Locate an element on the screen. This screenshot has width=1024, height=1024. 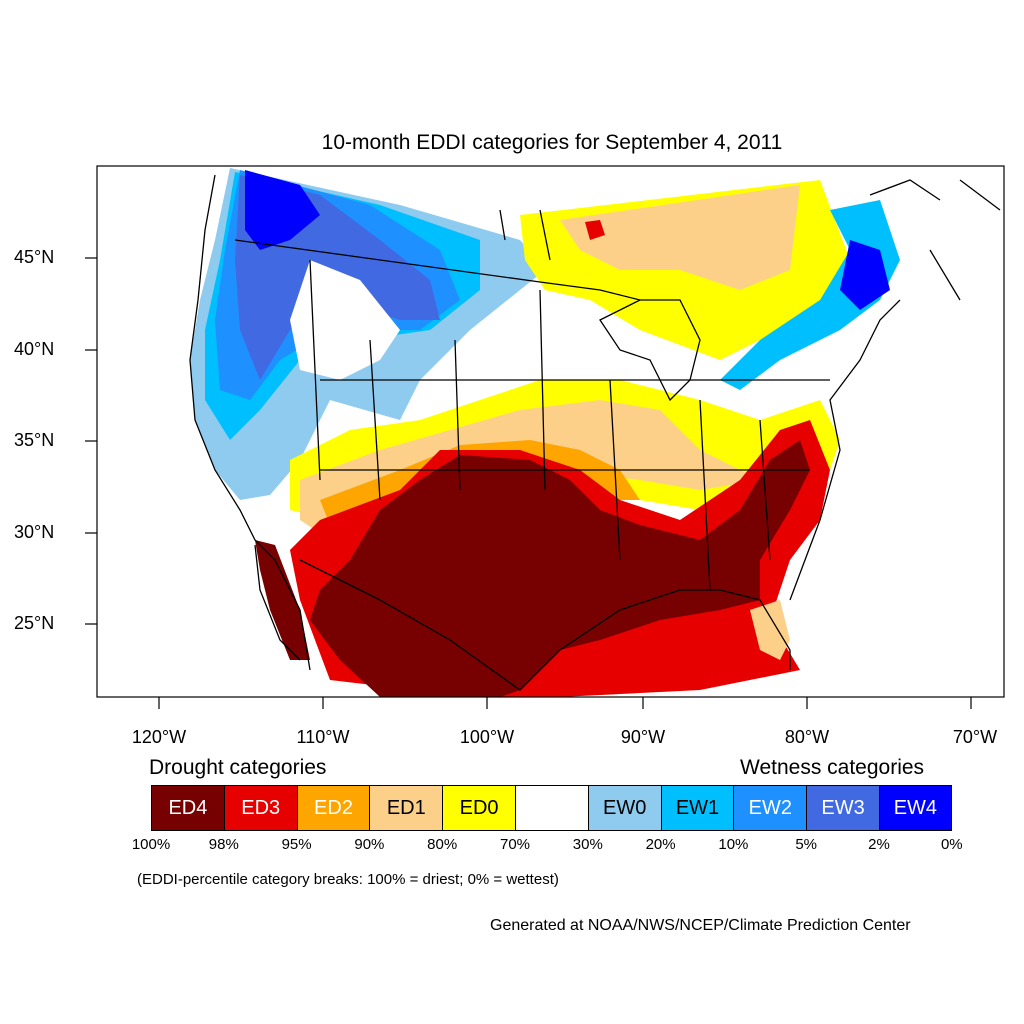
region-ew4-west is located at coordinates (282, 210).